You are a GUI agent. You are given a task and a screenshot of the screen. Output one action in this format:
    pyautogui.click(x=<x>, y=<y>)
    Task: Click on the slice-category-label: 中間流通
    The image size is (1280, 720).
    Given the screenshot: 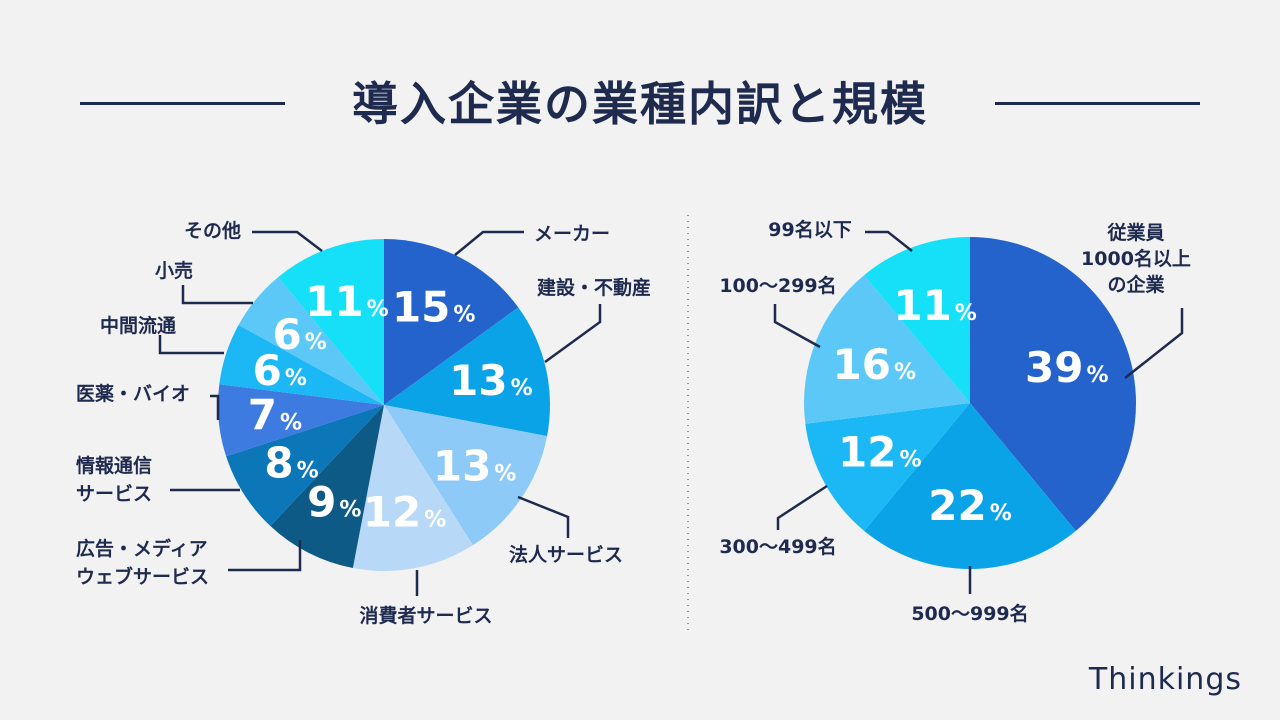 What is the action you would take?
    pyautogui.click(x=138, y=325)
    